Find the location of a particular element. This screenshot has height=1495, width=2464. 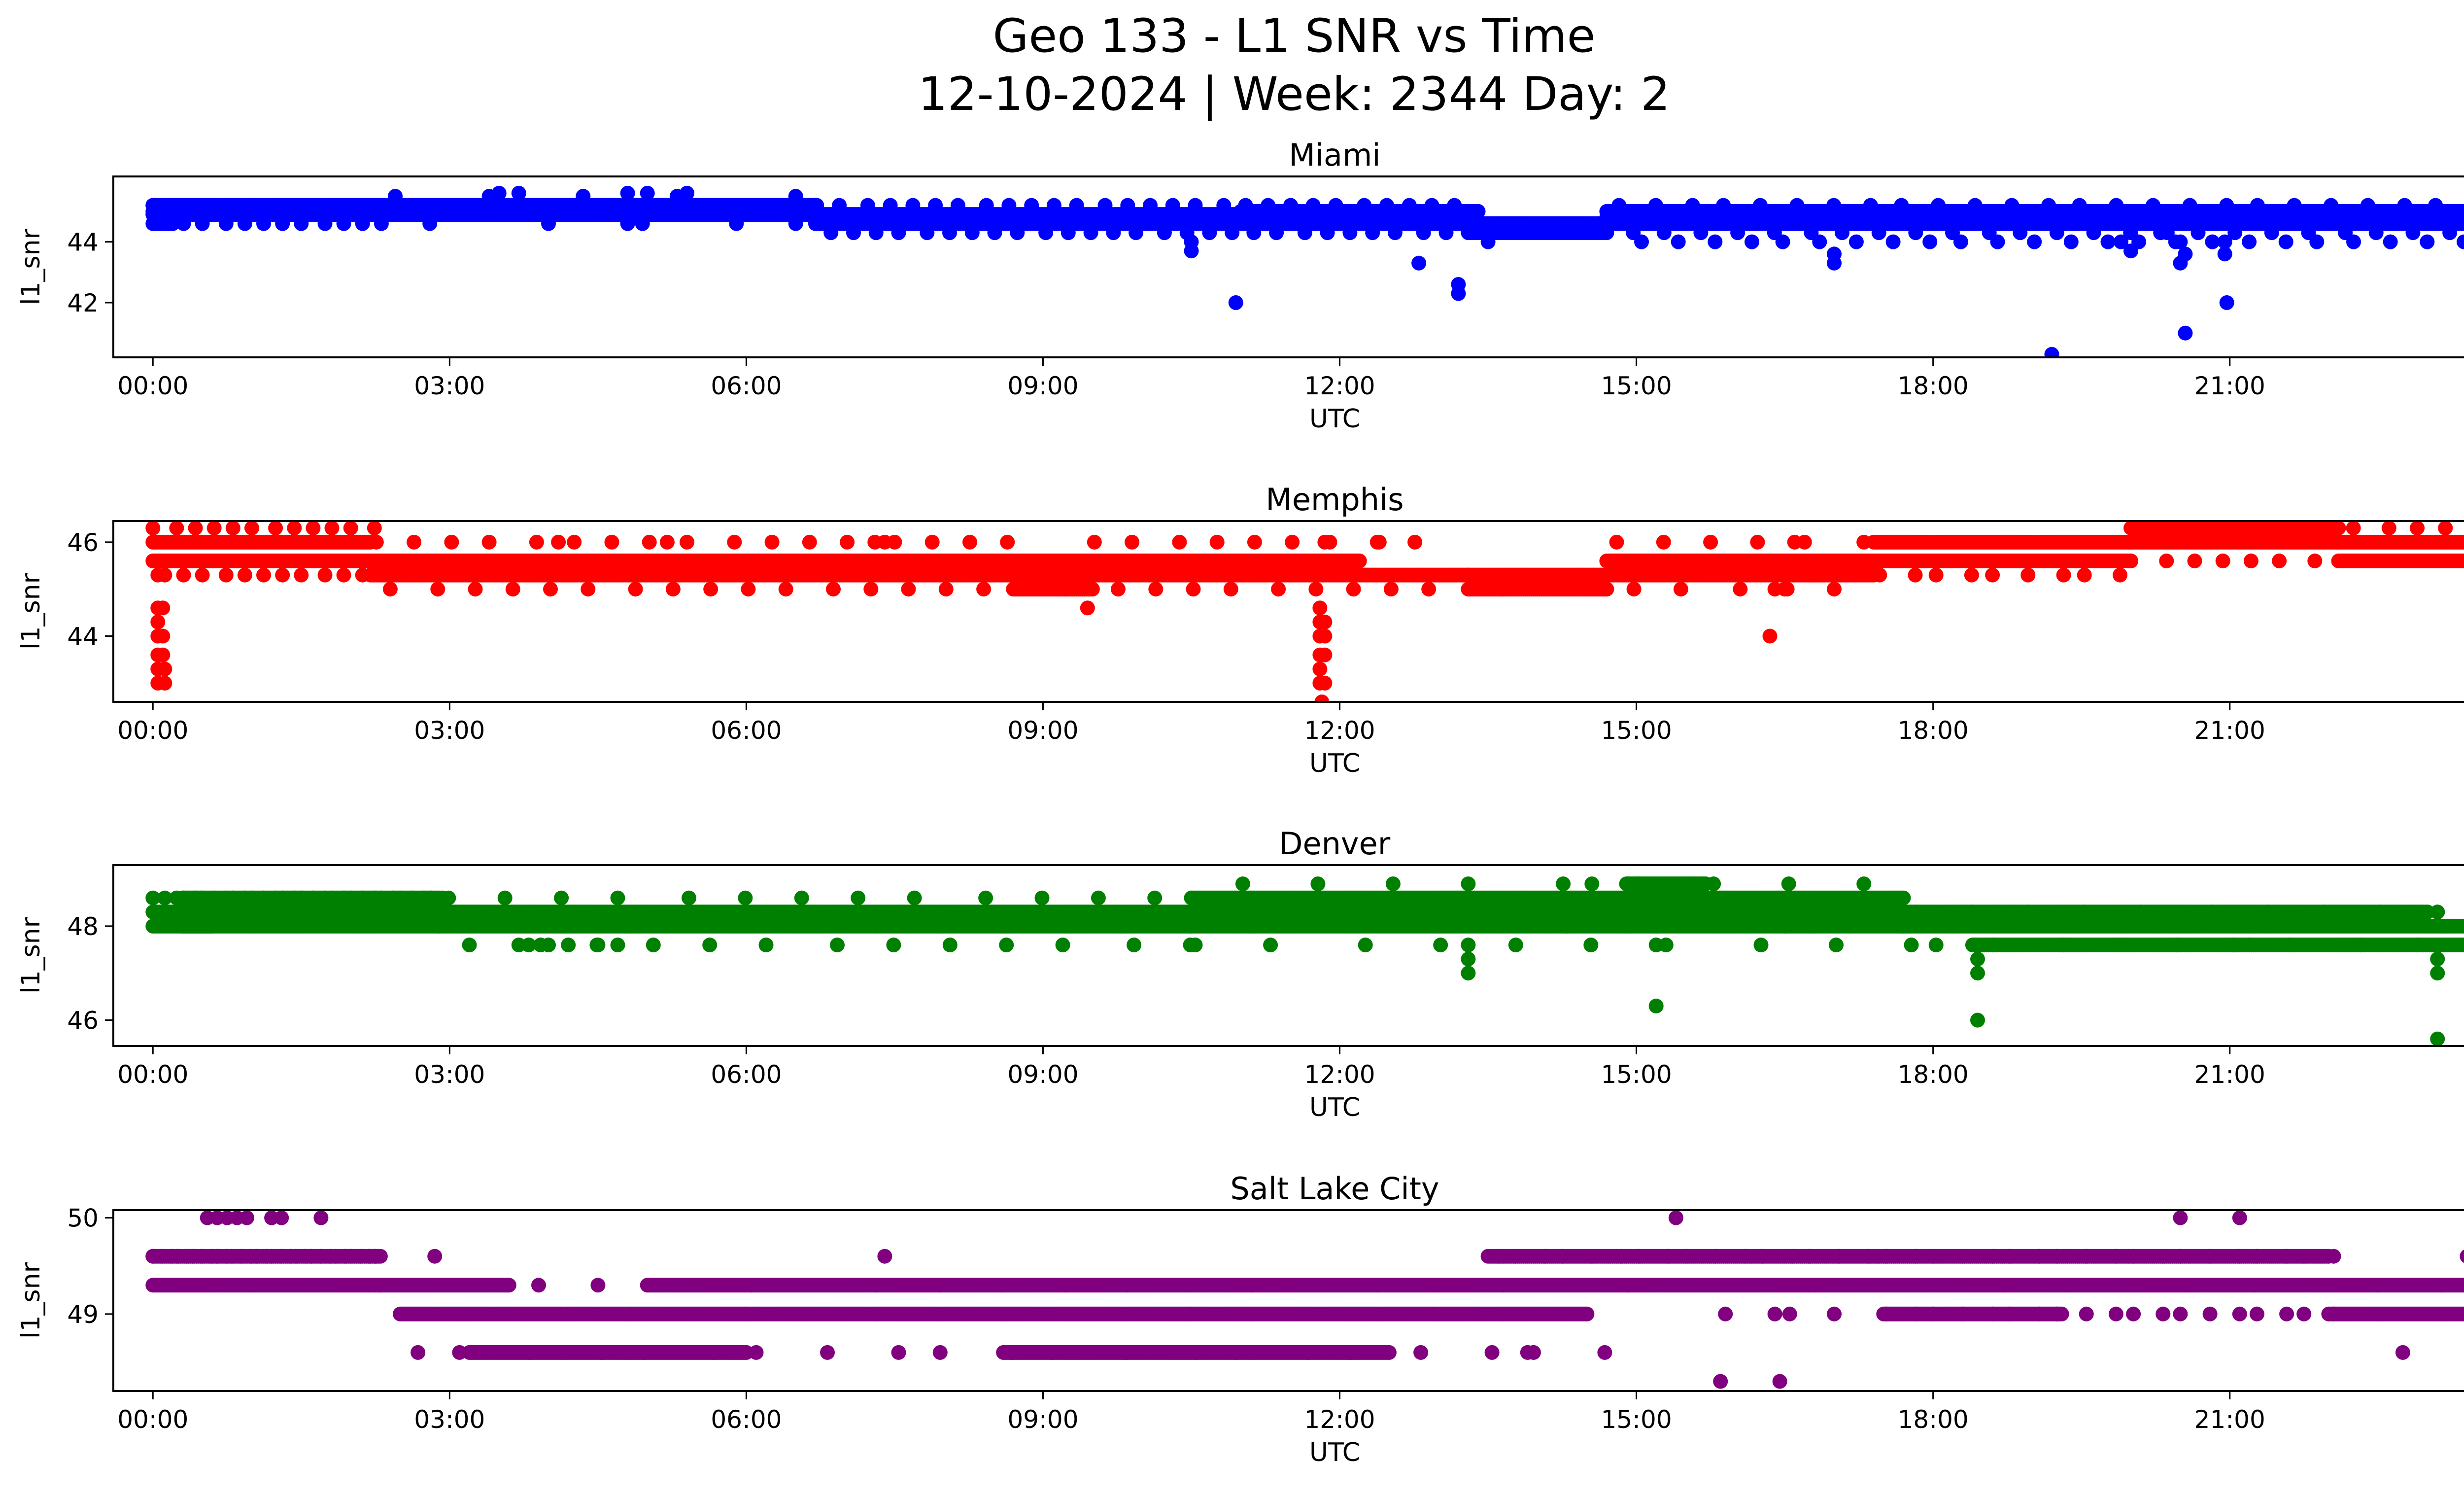

x-tick-label: 18:00 is located at coordinates (1933, 386).